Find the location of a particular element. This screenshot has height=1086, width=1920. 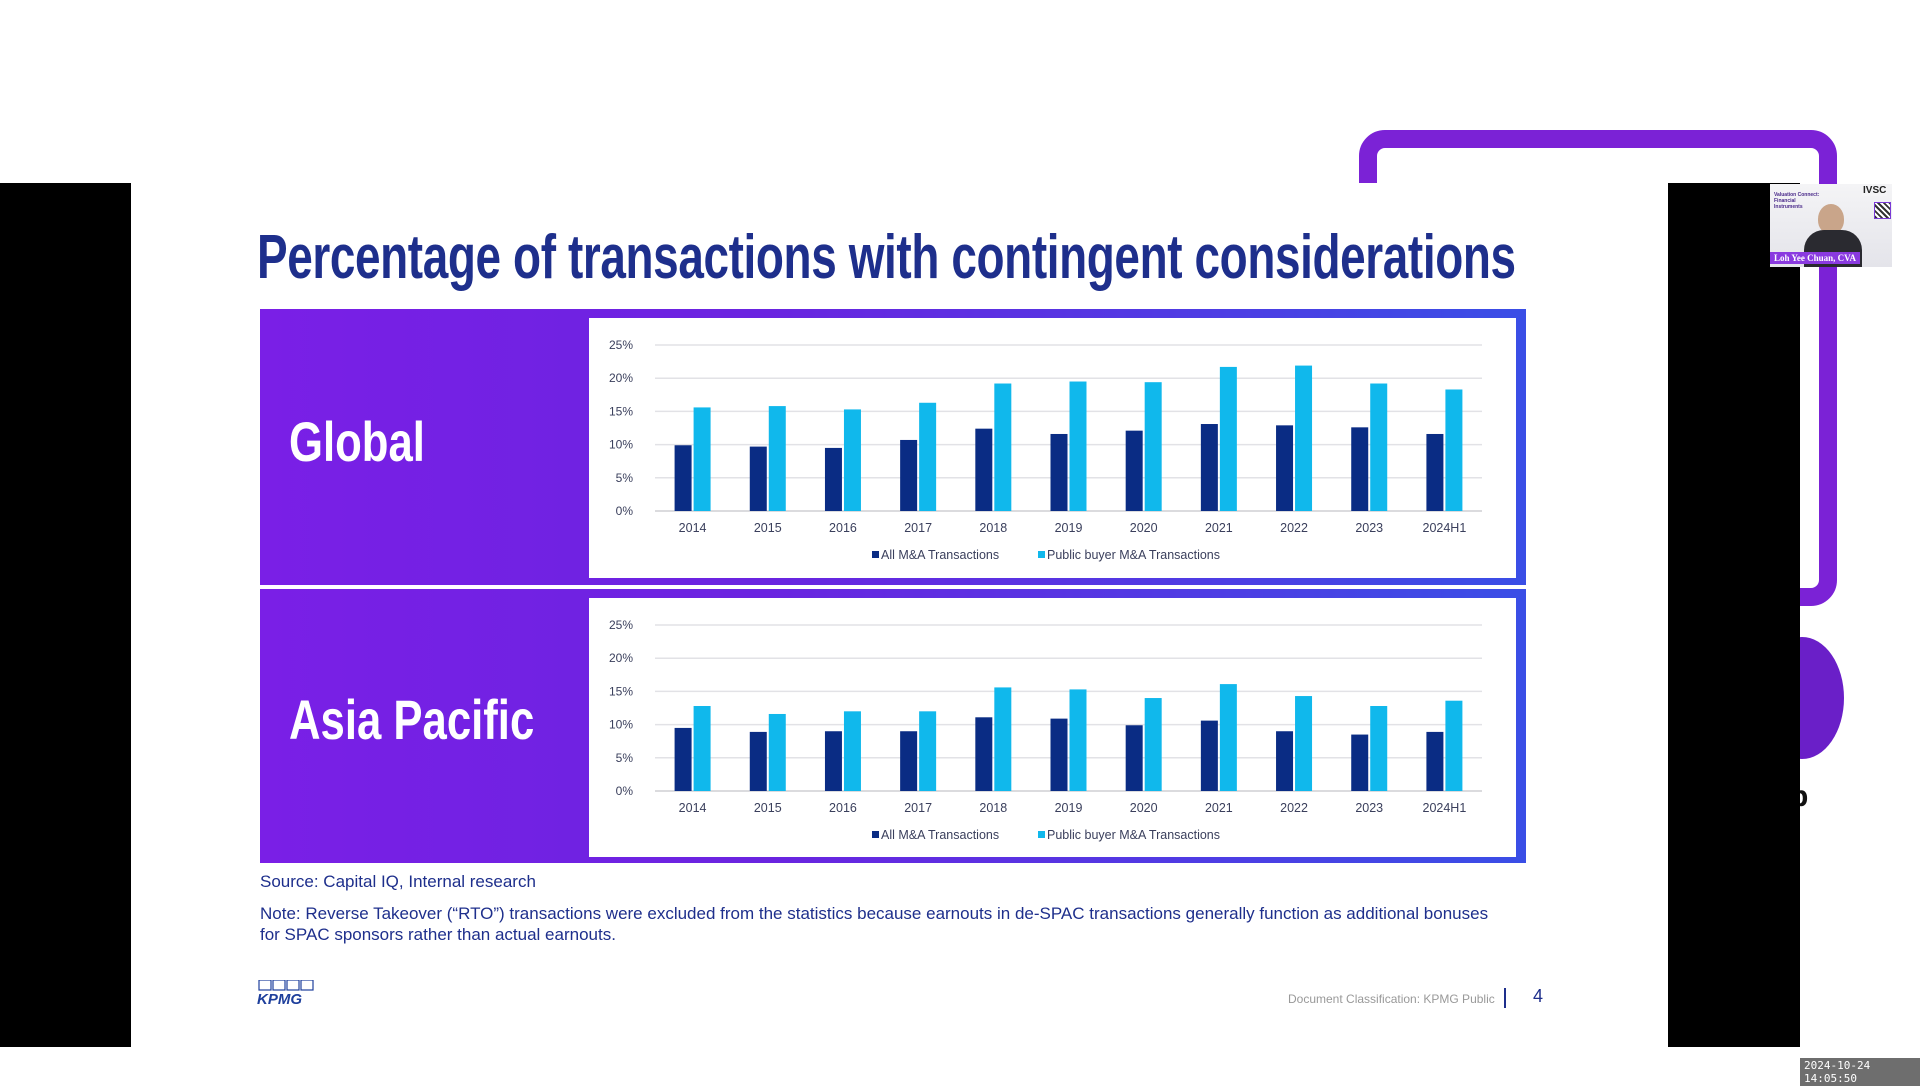

bar-all-2020 is located at coordinates (1134, 470).